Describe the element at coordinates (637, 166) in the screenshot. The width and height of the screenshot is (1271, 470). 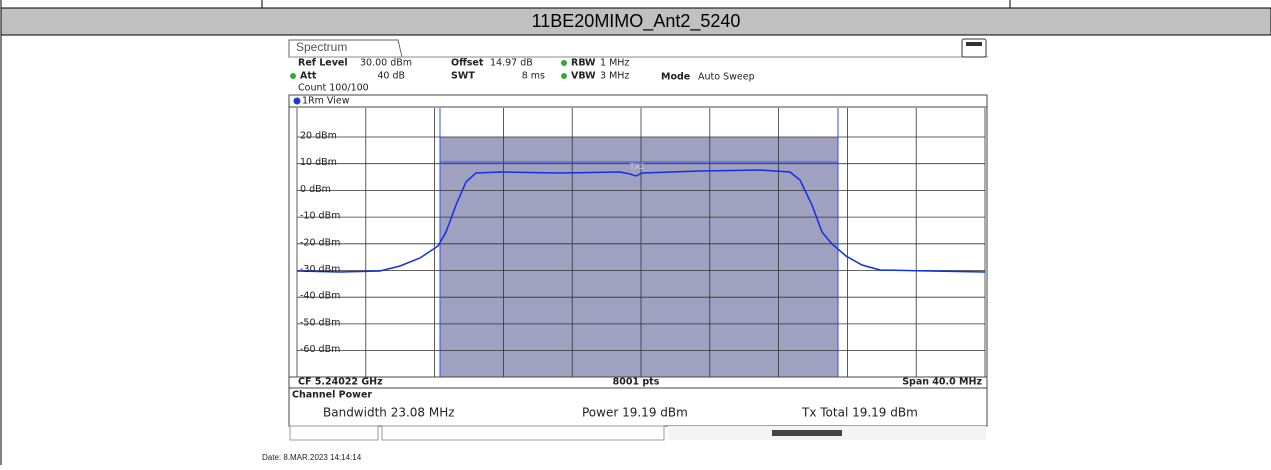
I see `channel-label: TX1` at that location.